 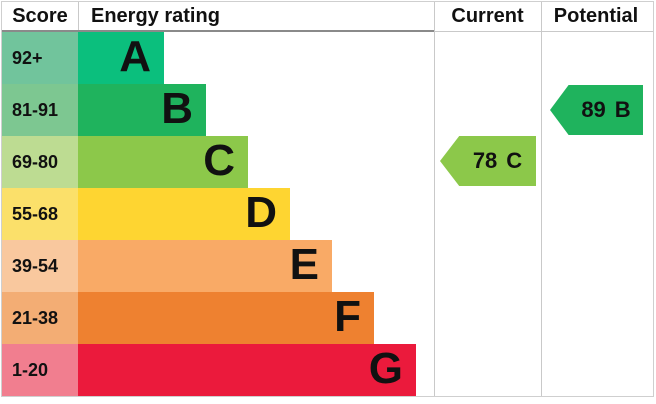 What do you see at coordinates (347, 316) in the screenshot?
I see `rating-letter-f: F` at bounding box center [347, 316].